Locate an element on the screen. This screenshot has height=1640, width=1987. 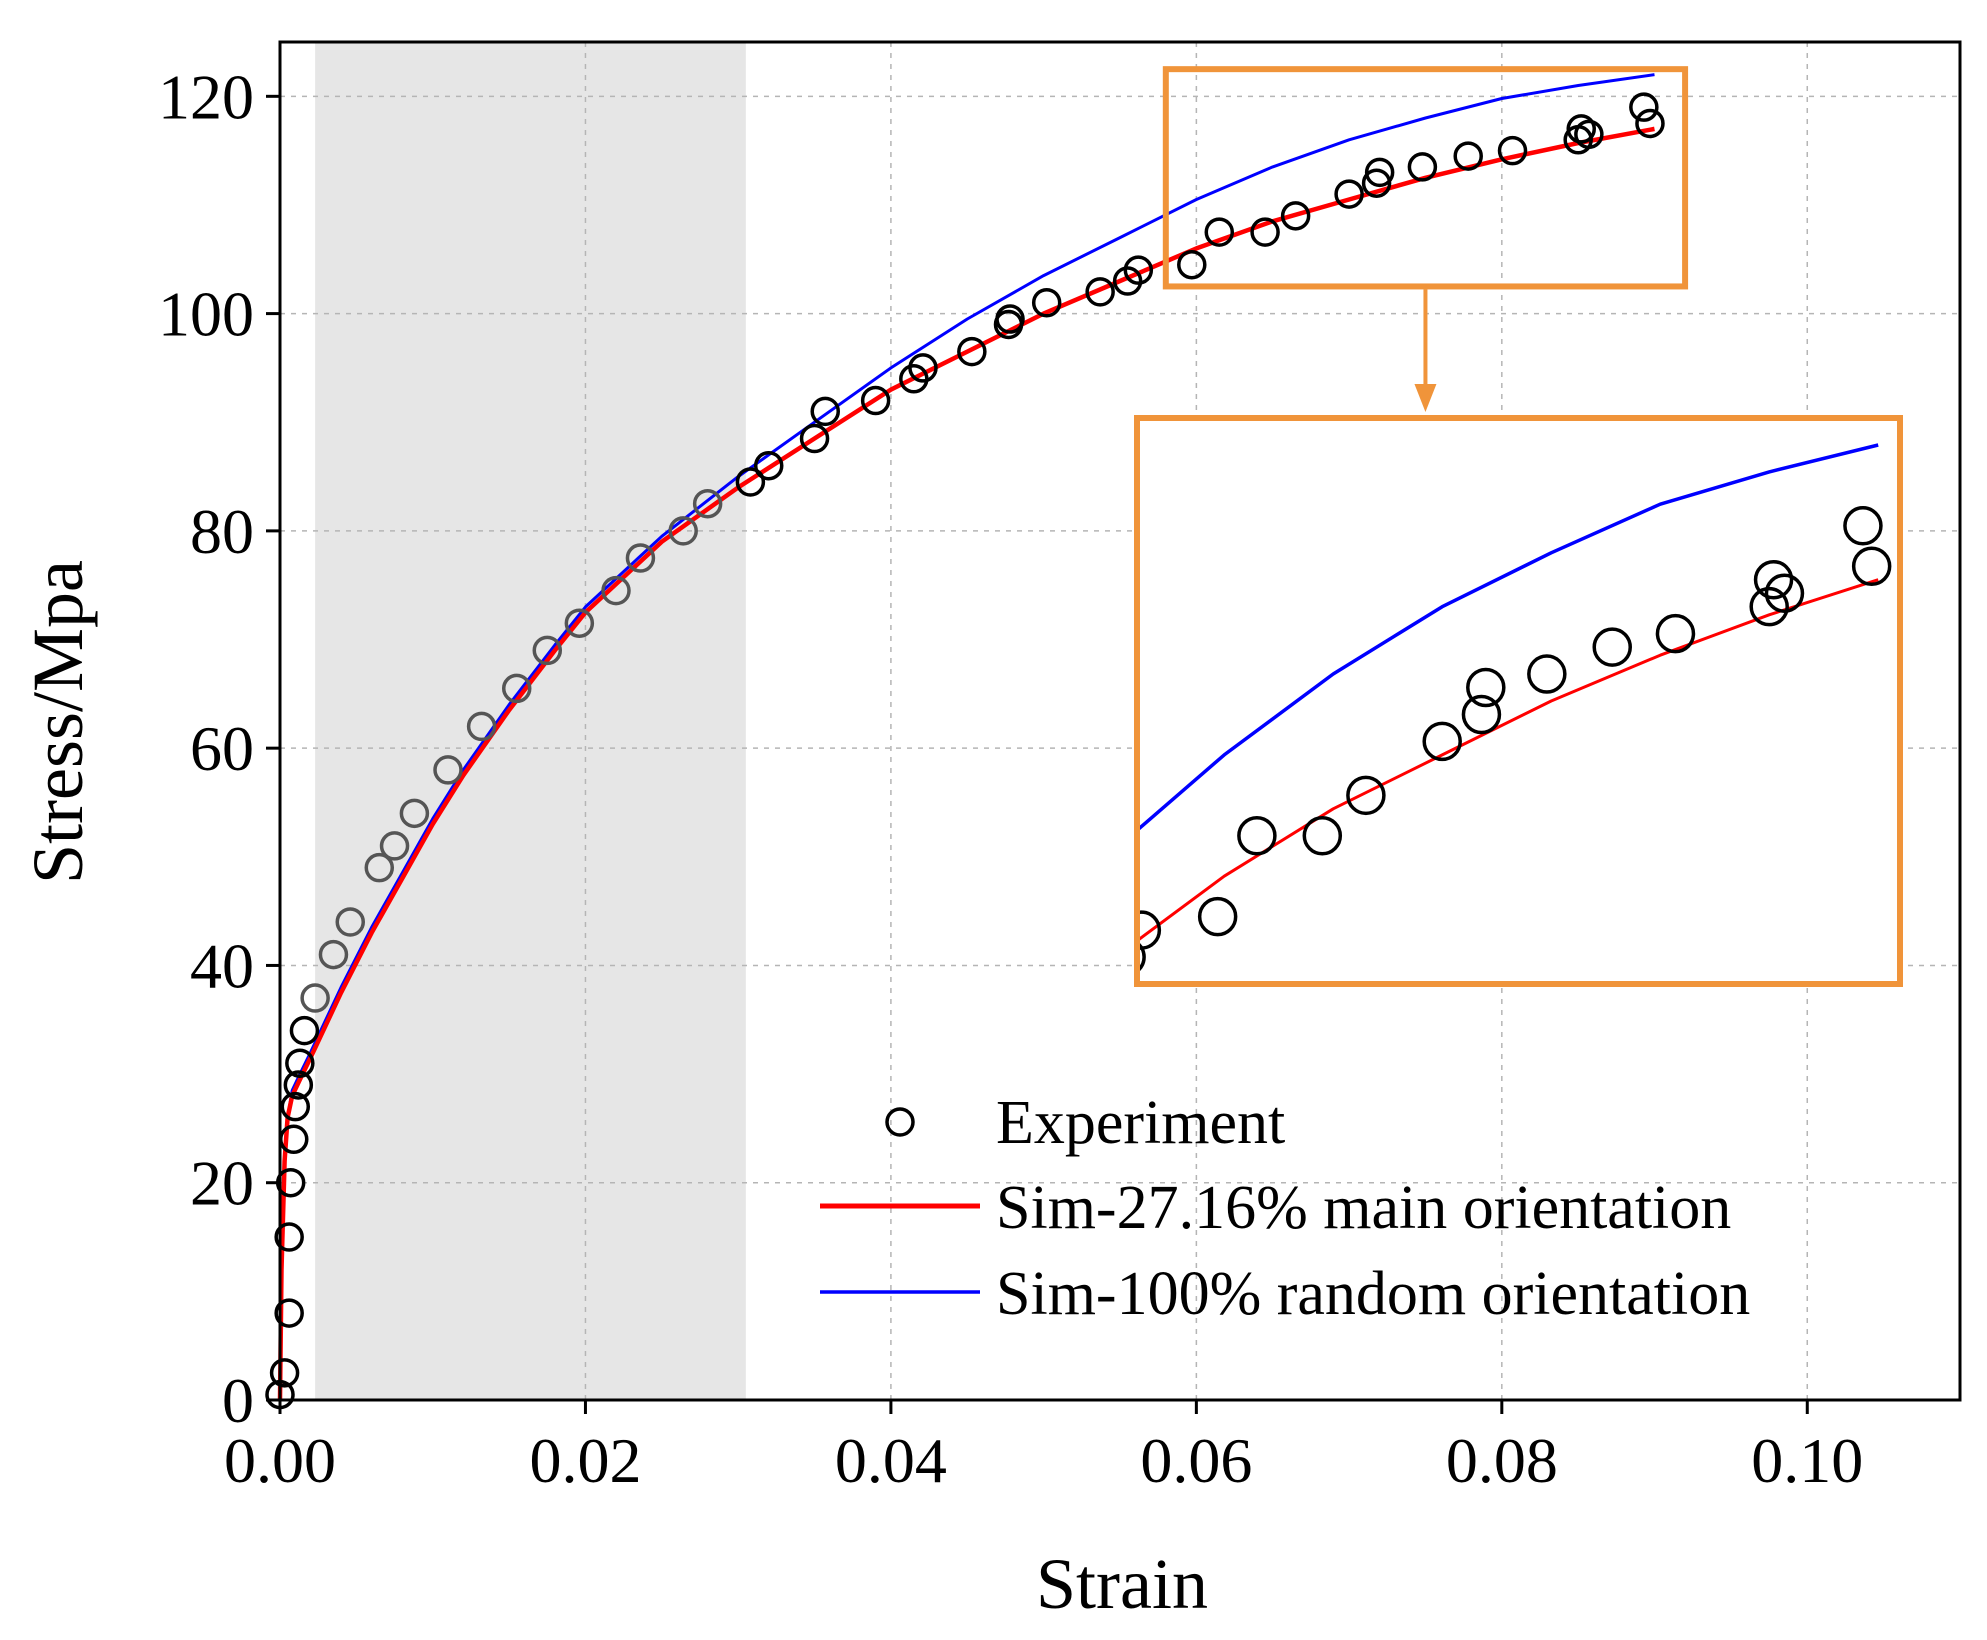
inset-line-main-orientation is located at coordinates (1508, 760).